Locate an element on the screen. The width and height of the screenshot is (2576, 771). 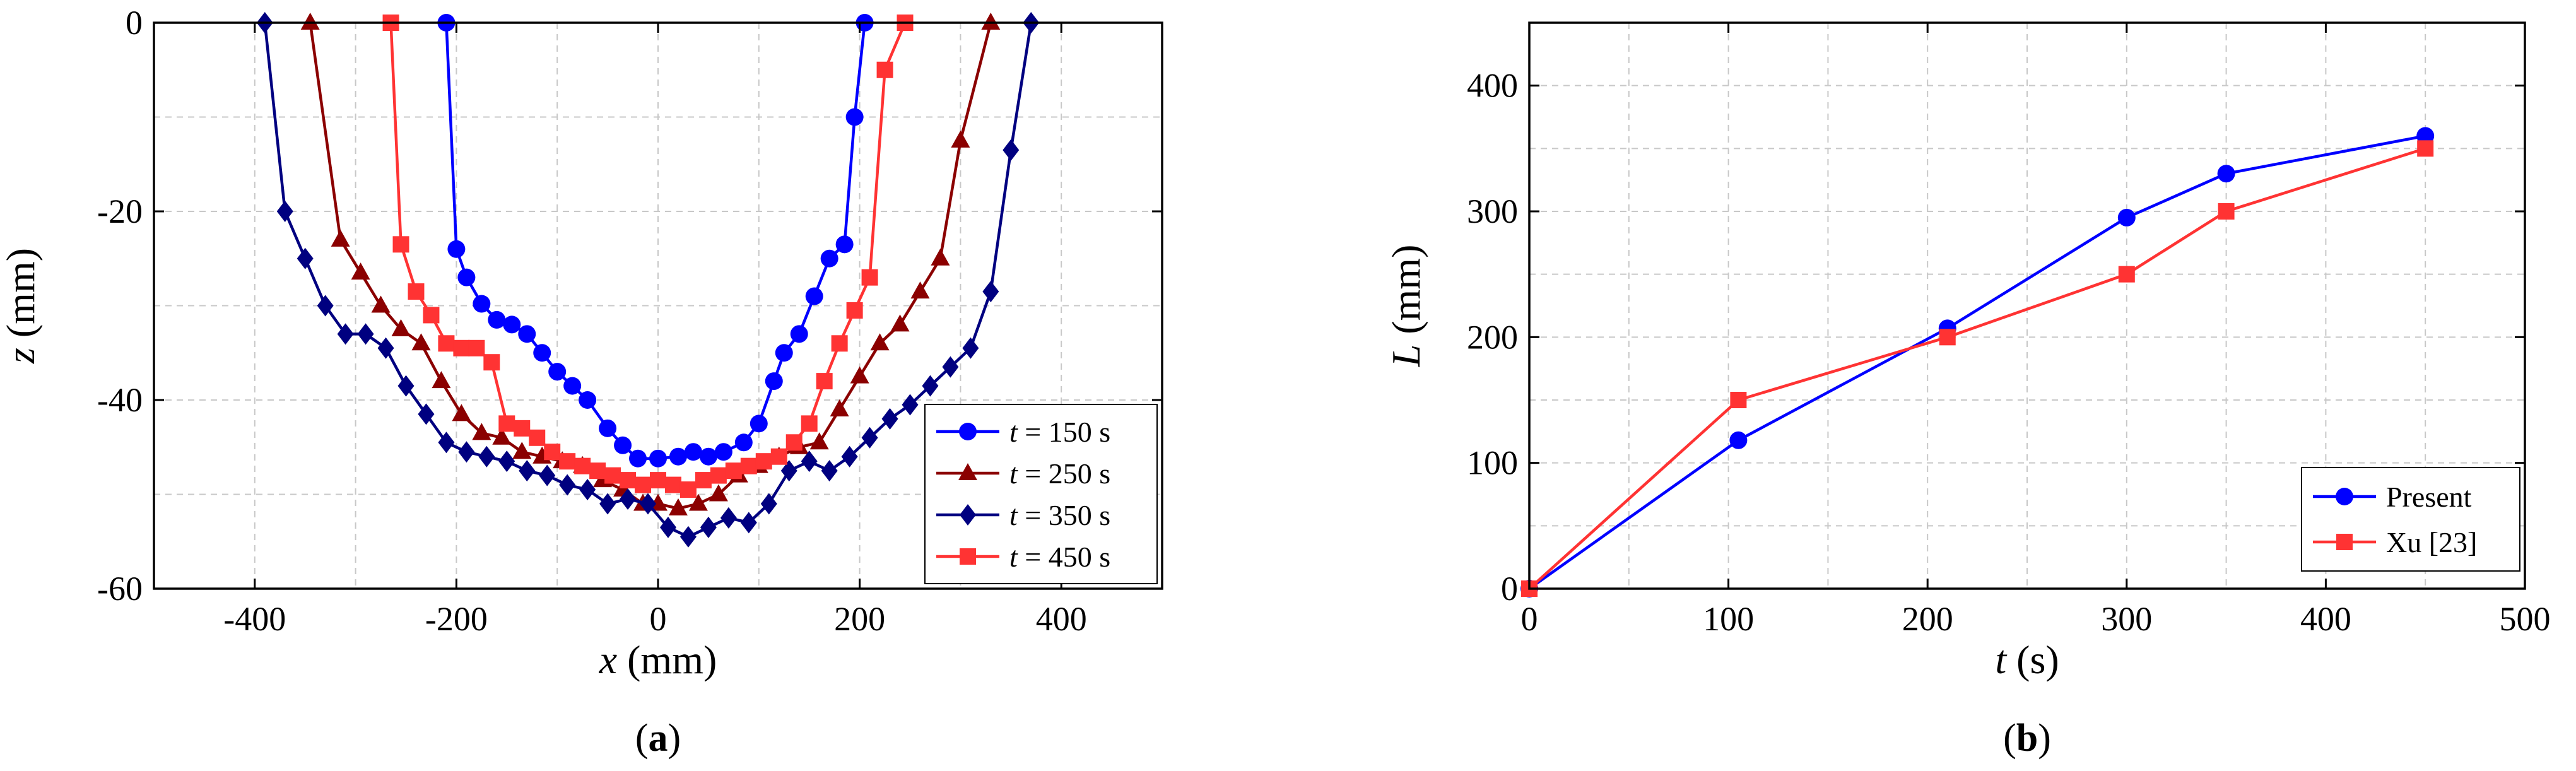
legend-marker-t-350-s is located at coordinates (968, 515).